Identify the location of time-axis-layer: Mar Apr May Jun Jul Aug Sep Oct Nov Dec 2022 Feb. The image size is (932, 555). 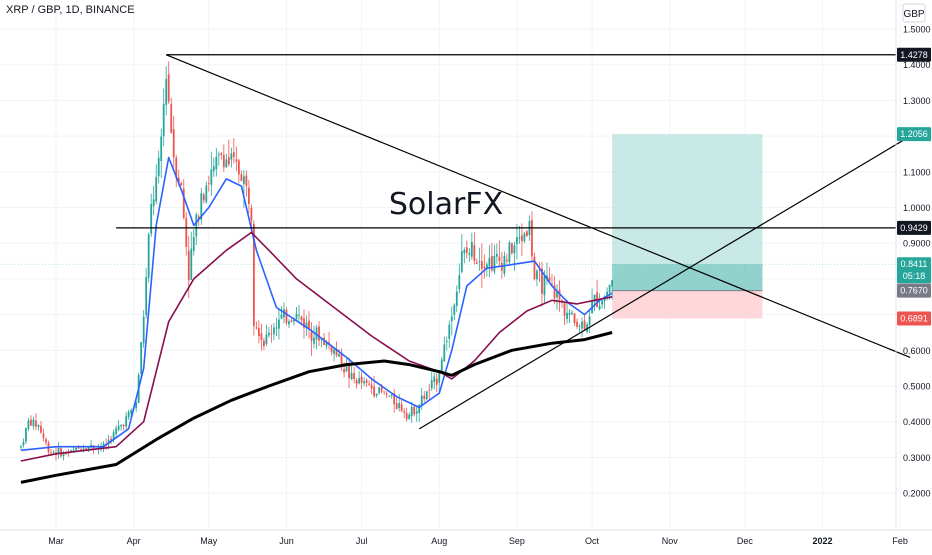
(466, 537).